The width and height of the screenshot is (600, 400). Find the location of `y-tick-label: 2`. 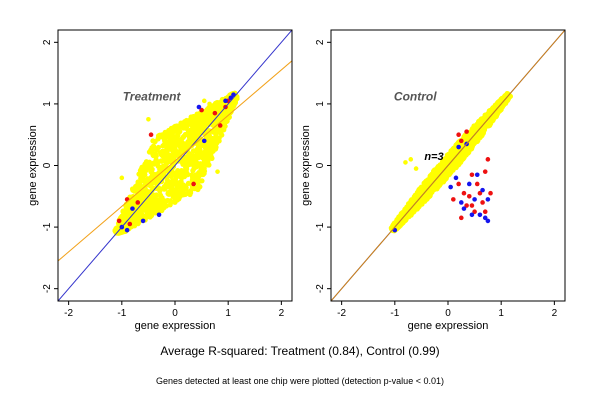

y-tick-label: 2 is located at coordinates (47, 42).